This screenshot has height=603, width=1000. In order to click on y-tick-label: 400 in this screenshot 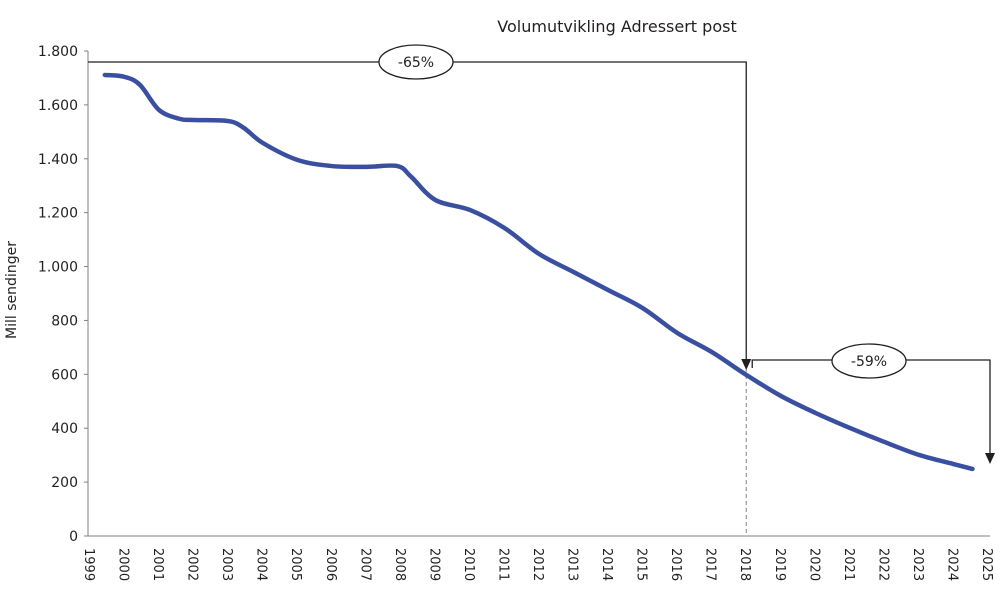, I will do `click(64, 429)`.